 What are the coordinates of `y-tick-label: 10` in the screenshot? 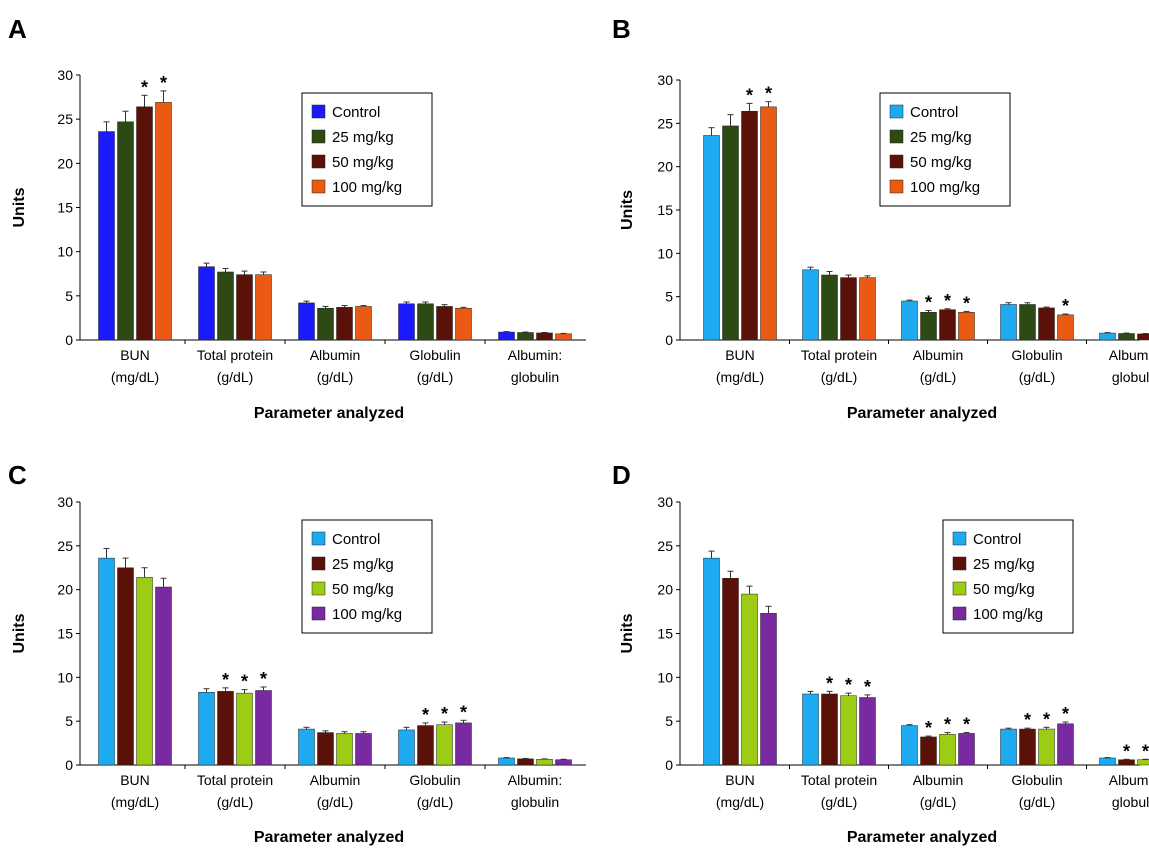 It's located at (65, 252).